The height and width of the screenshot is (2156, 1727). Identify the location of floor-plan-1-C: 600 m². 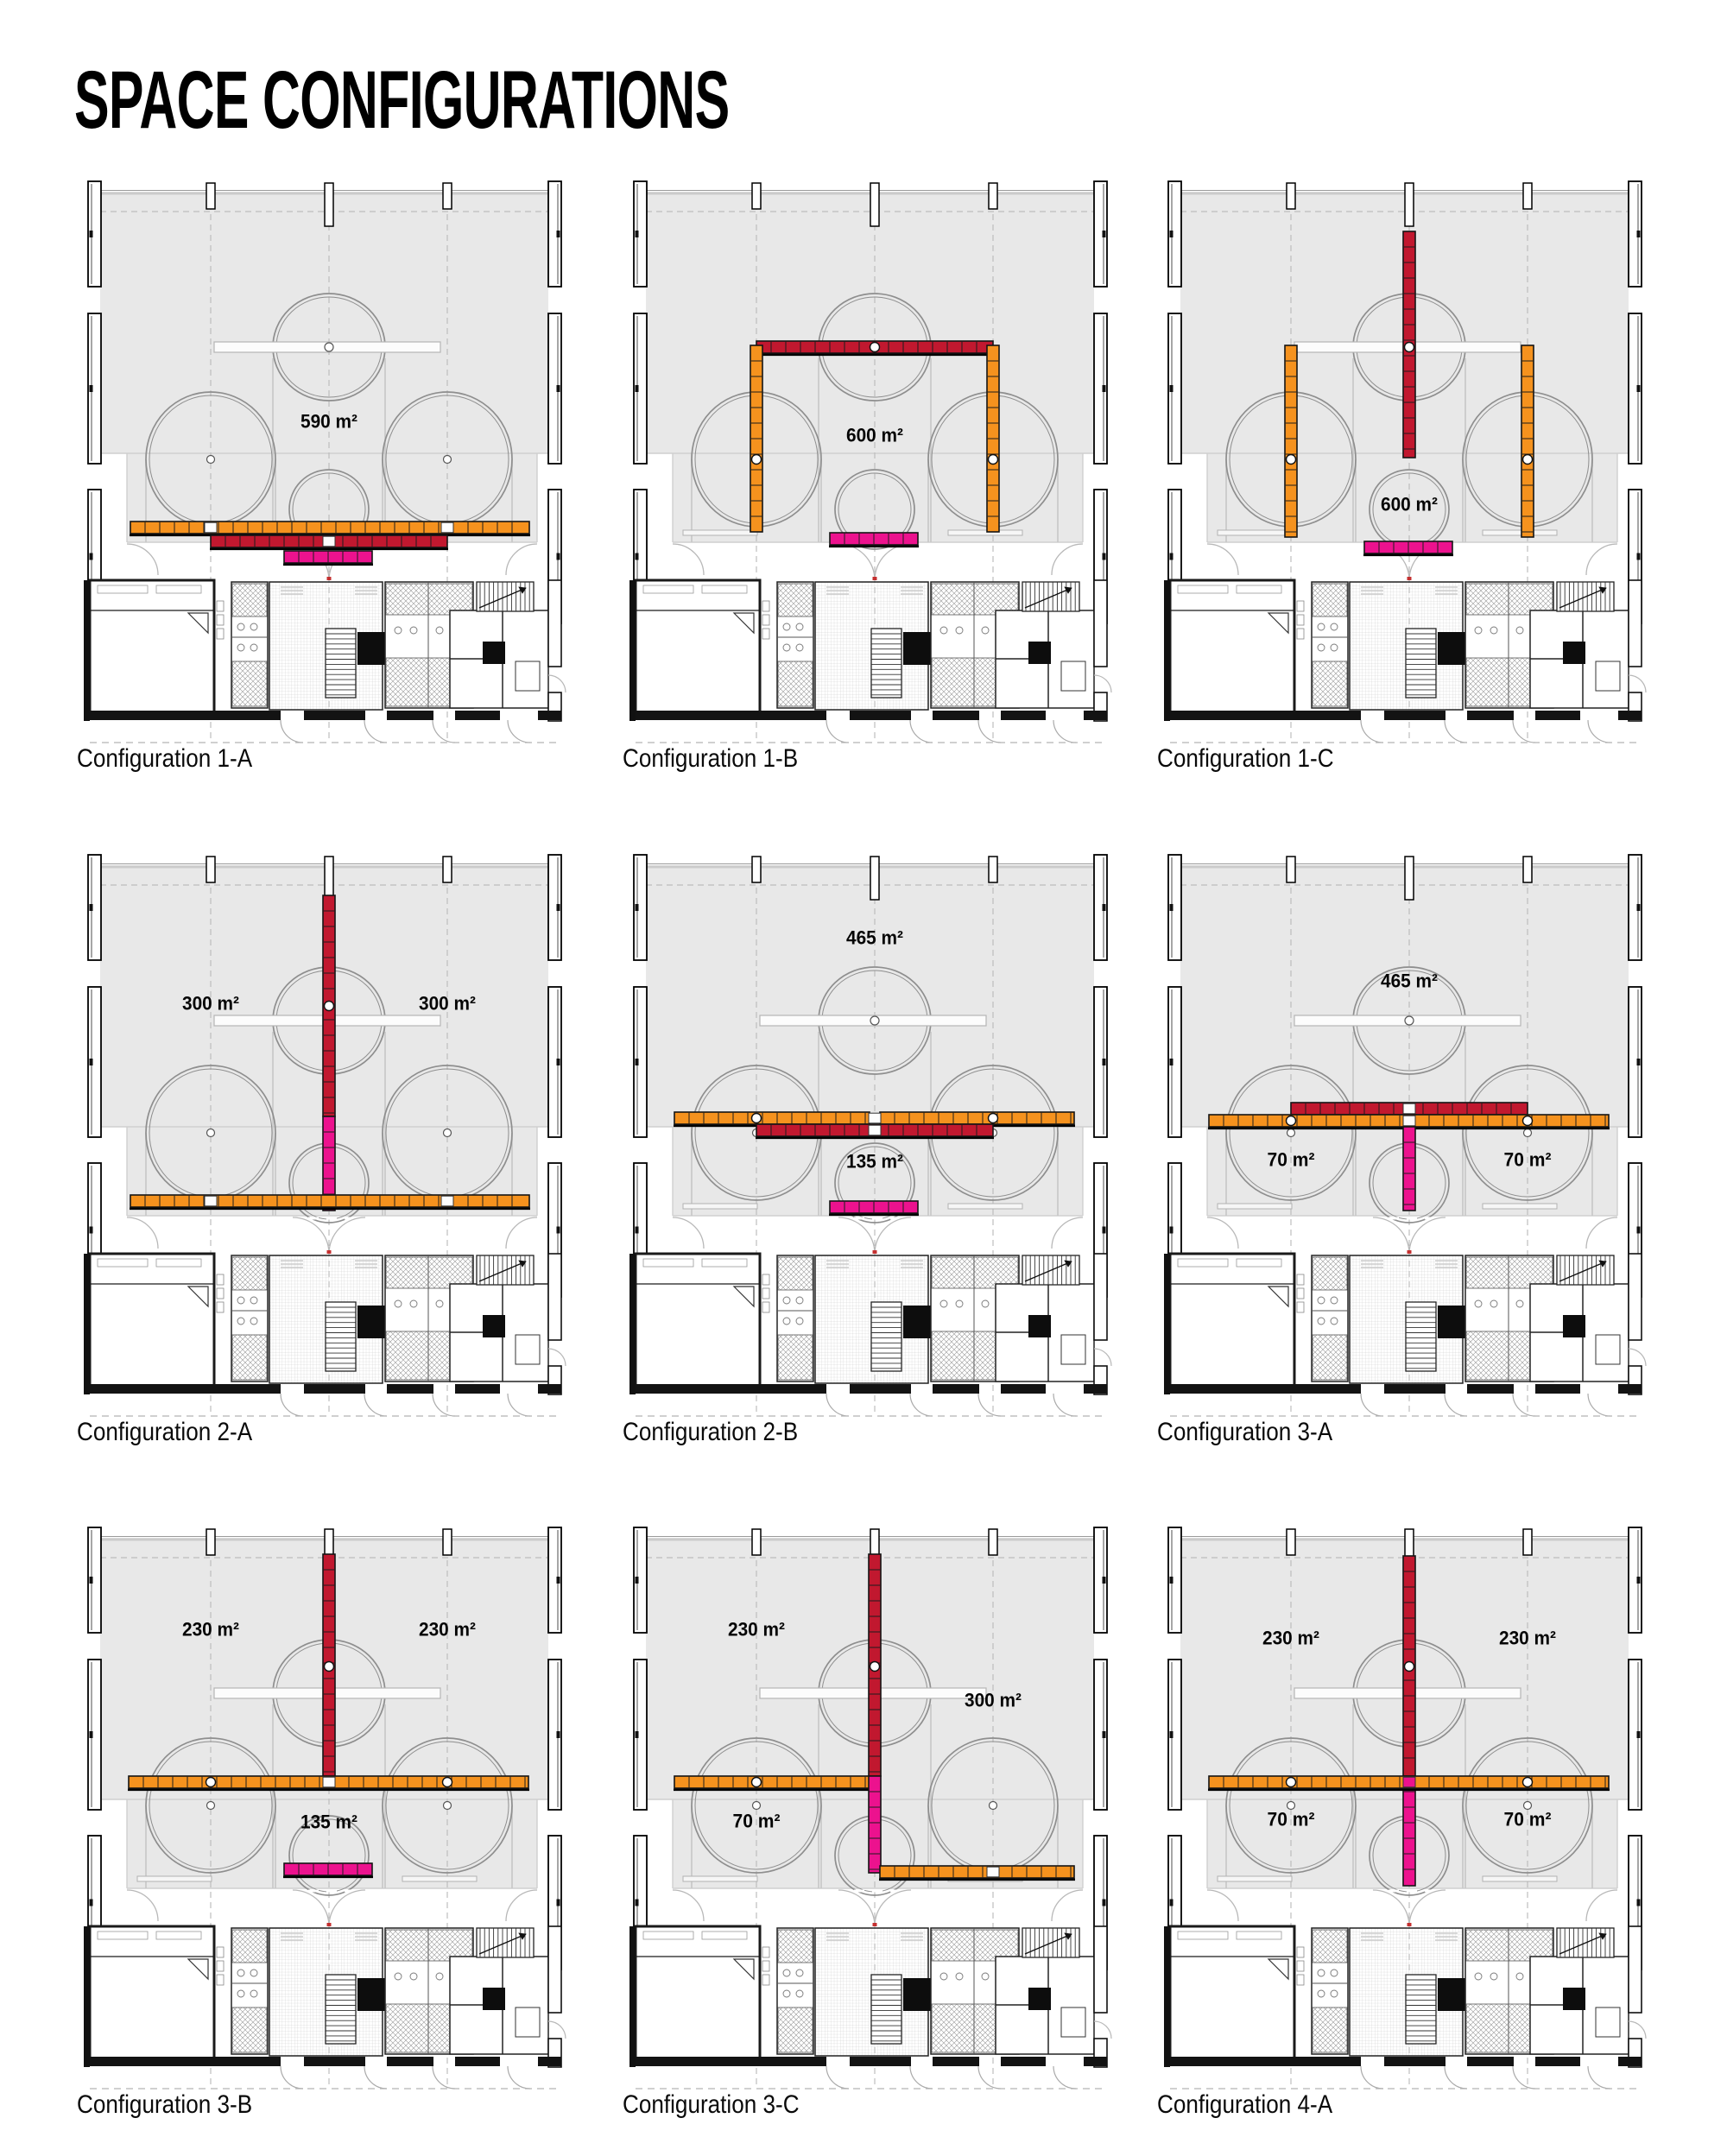
(1406, 462).